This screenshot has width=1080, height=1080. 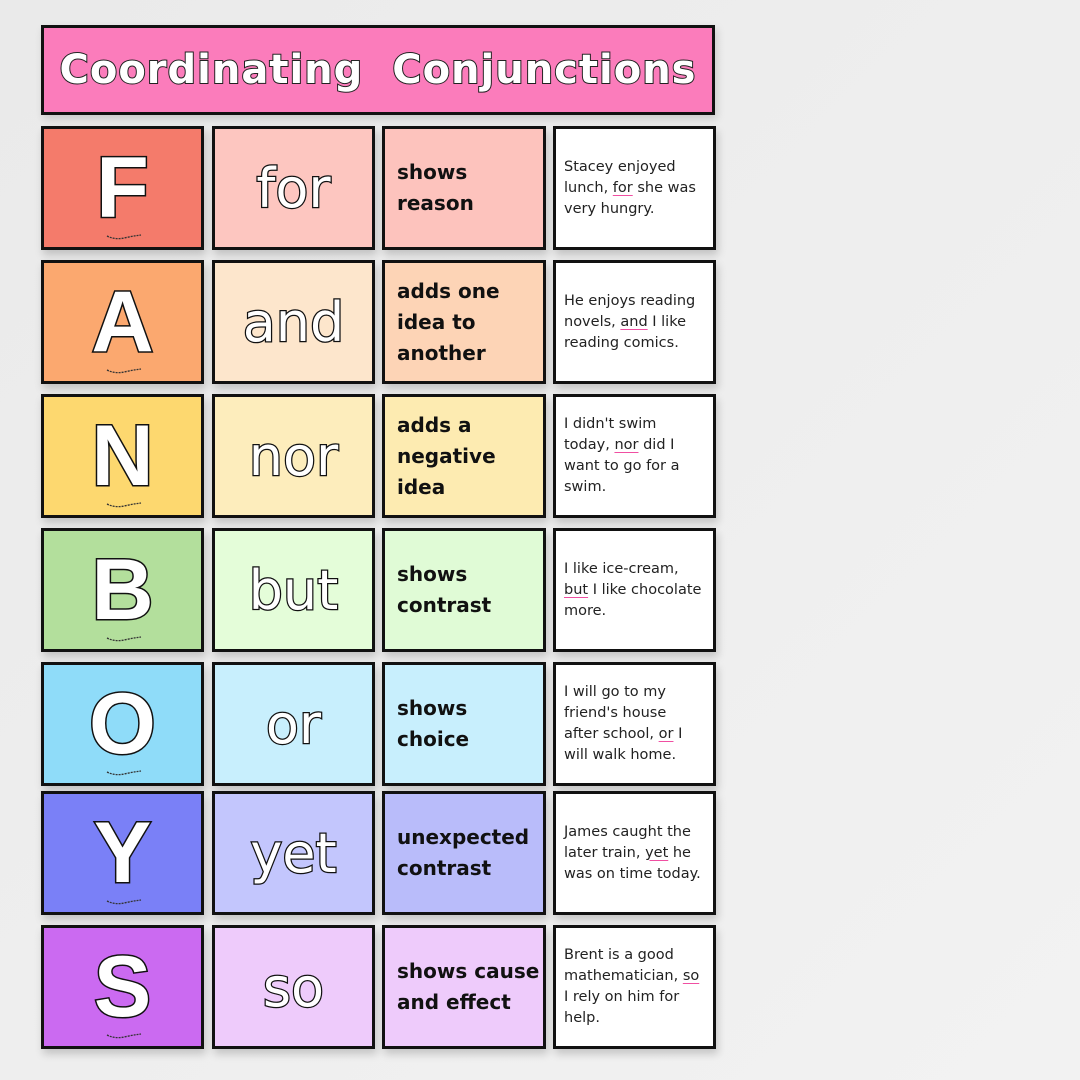 I want to click on example-conjunction: yet, so click(x=657, y=852).